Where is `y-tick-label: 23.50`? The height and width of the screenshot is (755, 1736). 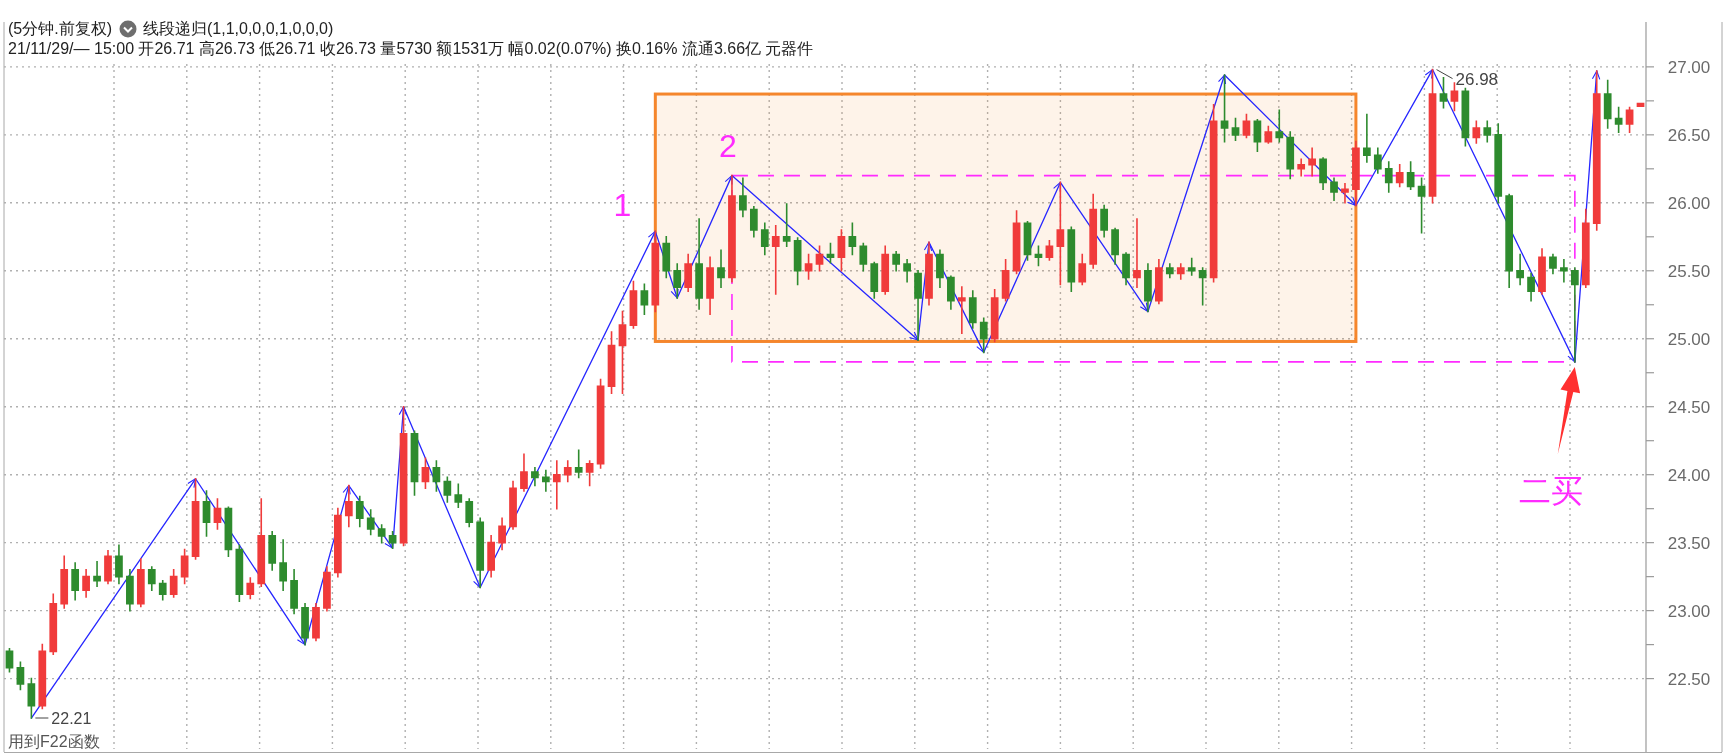 y-tick-label: 23.50 is located at coordinates (1689, 543).